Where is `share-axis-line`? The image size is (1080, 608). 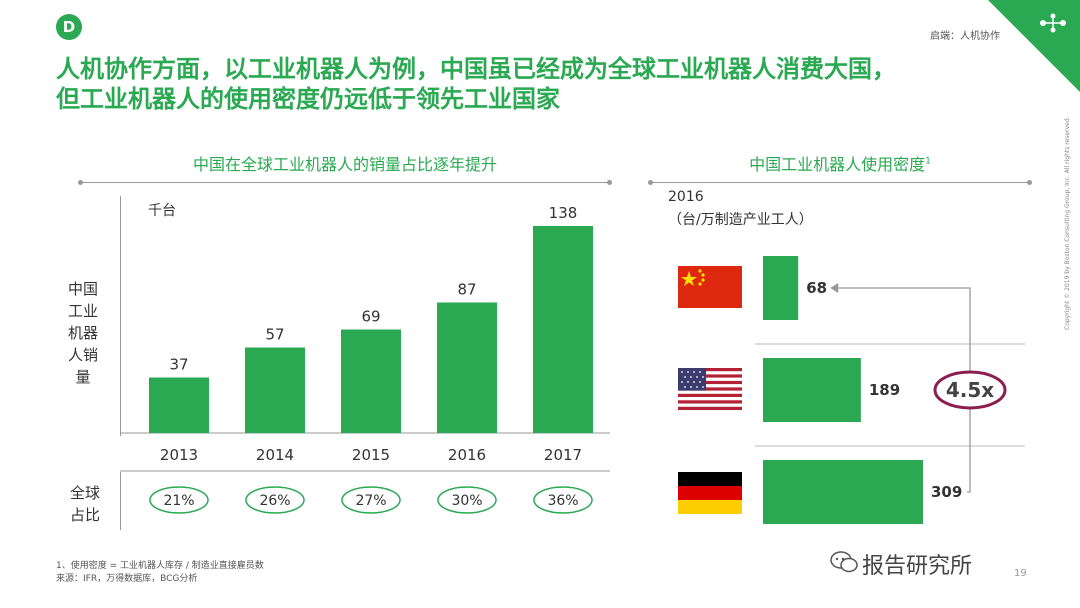
share-axis-line is located at coordinates (120, 501).